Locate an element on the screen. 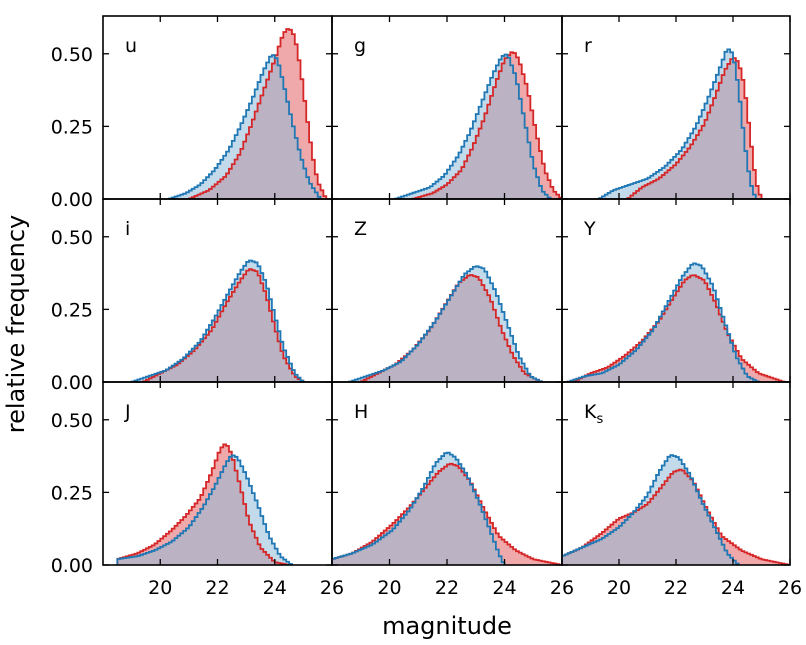  panel-frame is located at coordinates (676, 473).